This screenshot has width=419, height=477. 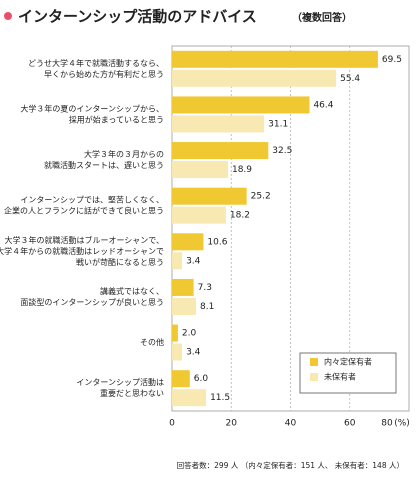 What do you see at coordinates (132, 291) in the screenshot?
I see `category-label: 講義式ではなく、` at bounding box center [132, 291].